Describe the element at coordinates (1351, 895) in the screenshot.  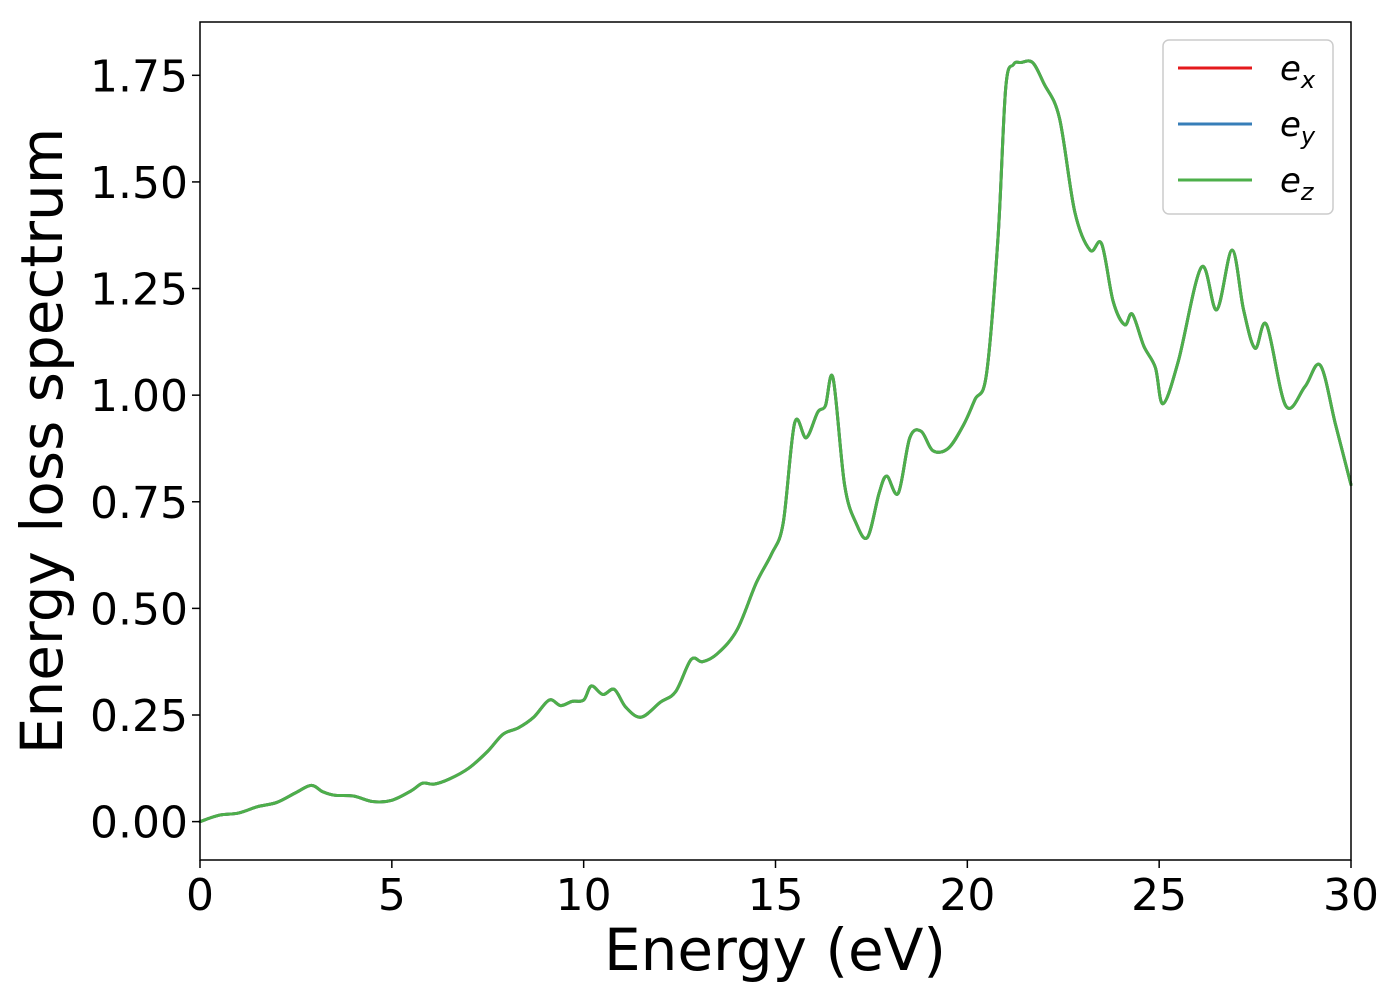
I see `x-tick-label: 30` at that location.